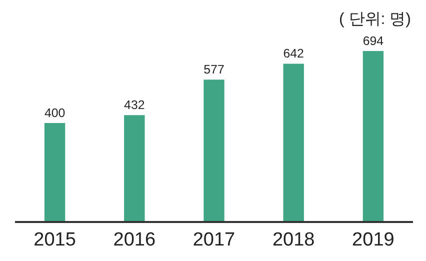 Image resolution: width=426 pixels, height=261 pixels. I want to click on data-label: 642, so click(293, 53).